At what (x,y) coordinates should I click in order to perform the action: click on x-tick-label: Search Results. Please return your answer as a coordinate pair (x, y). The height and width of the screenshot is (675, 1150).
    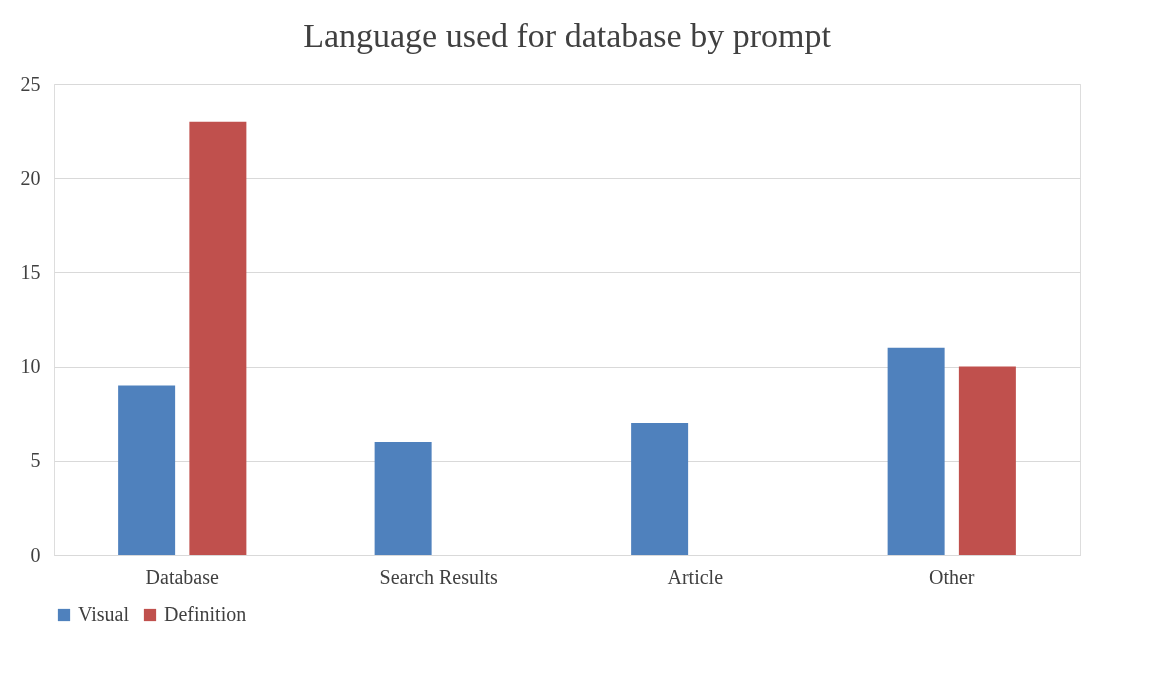
    Looking at the image, I should click on (439, 576).